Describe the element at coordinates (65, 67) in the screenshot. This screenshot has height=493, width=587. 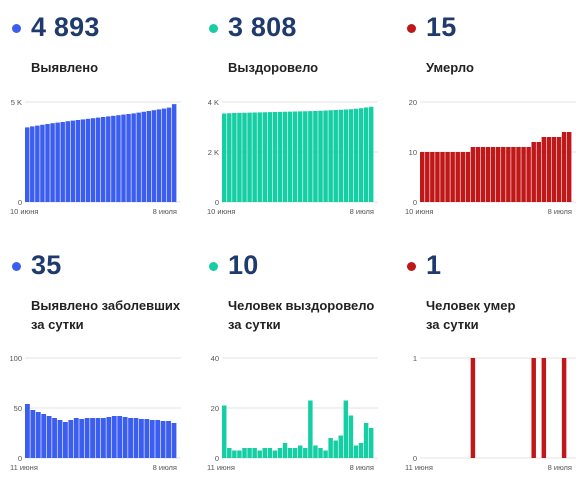
I see `panel-label-line1: Выявлено` at that location.